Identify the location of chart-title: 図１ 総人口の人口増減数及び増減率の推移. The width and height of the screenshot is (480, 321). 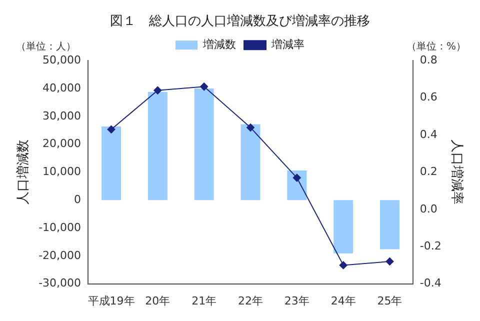
(240, 21).